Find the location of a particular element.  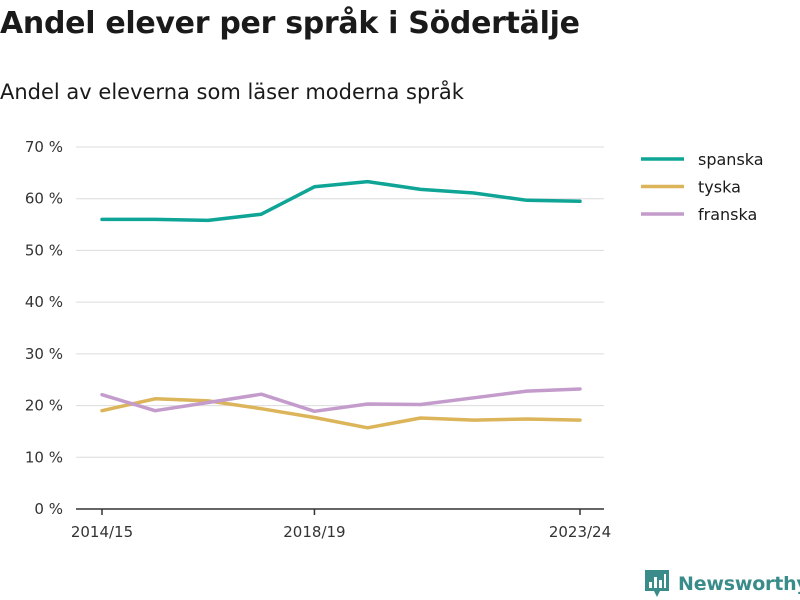

y-tick-label: 60 % is located at coordinates (44, 199).